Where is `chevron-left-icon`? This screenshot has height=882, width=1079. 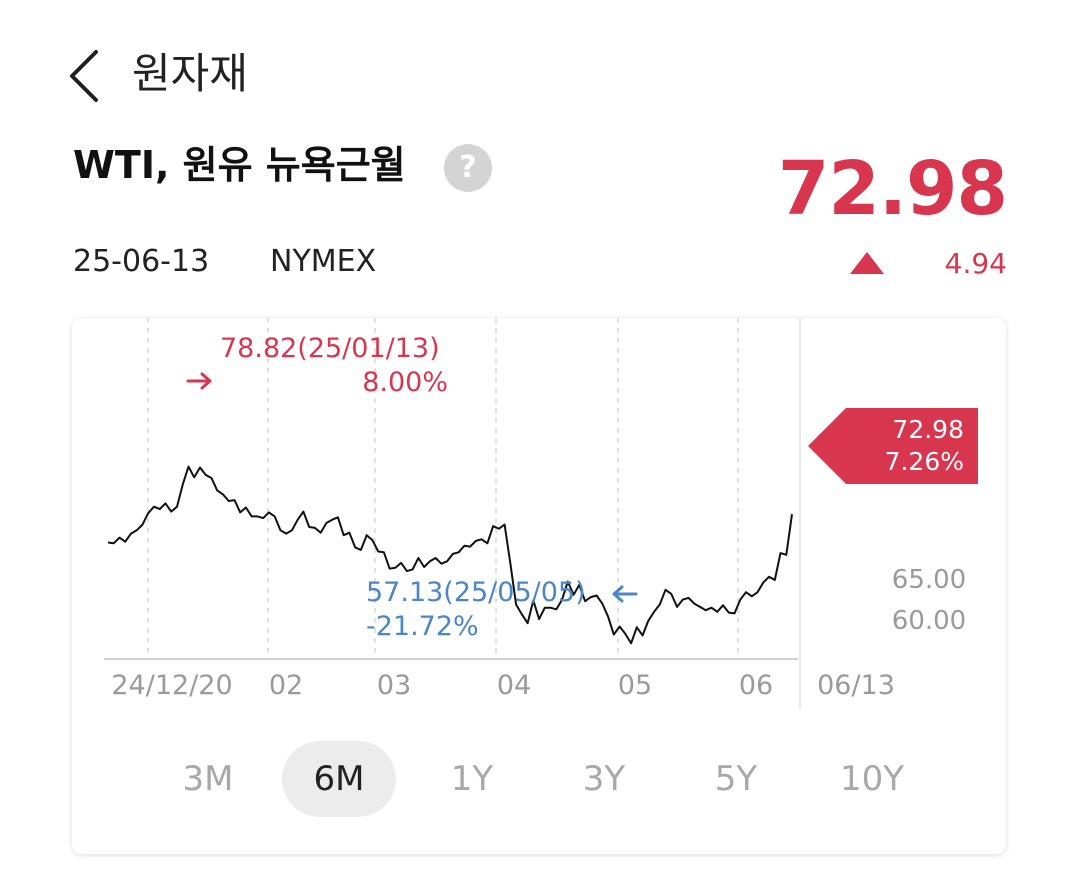
chevron-left-icon is located at coordinates (84, 76).